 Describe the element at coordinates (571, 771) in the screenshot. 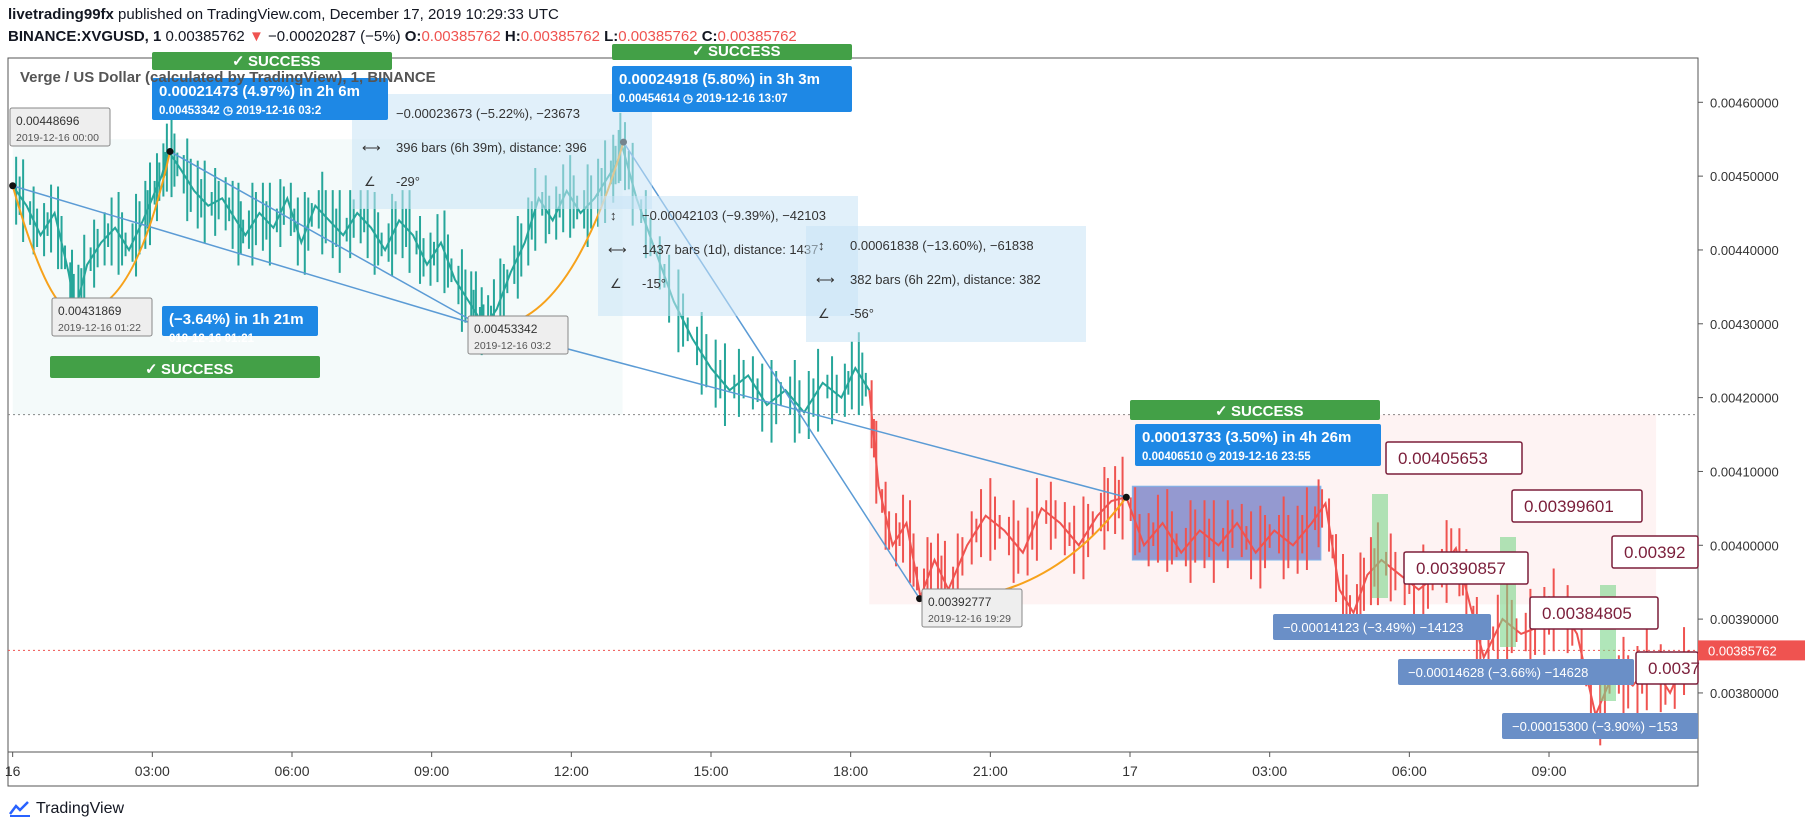

I see `x-tick-label: 12:00` at that location.